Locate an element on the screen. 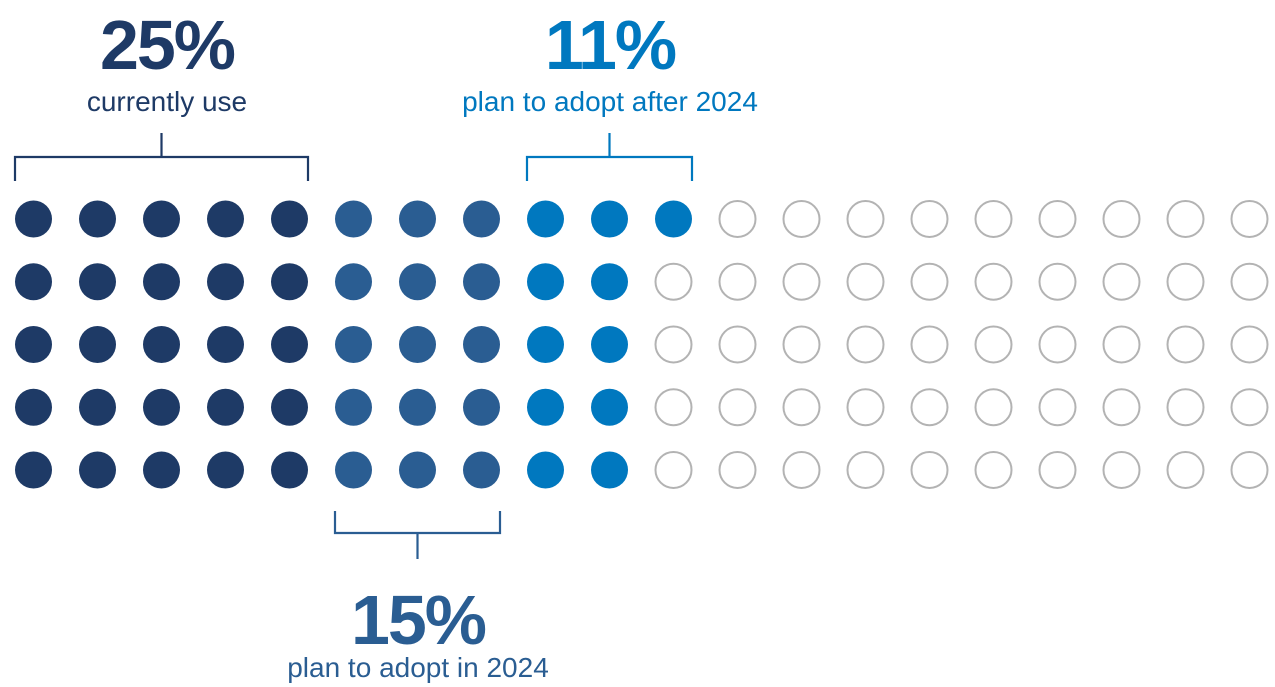 The image size is (1275, 687). value-label-currently-use: 25% is located at coordinates (167, 45).